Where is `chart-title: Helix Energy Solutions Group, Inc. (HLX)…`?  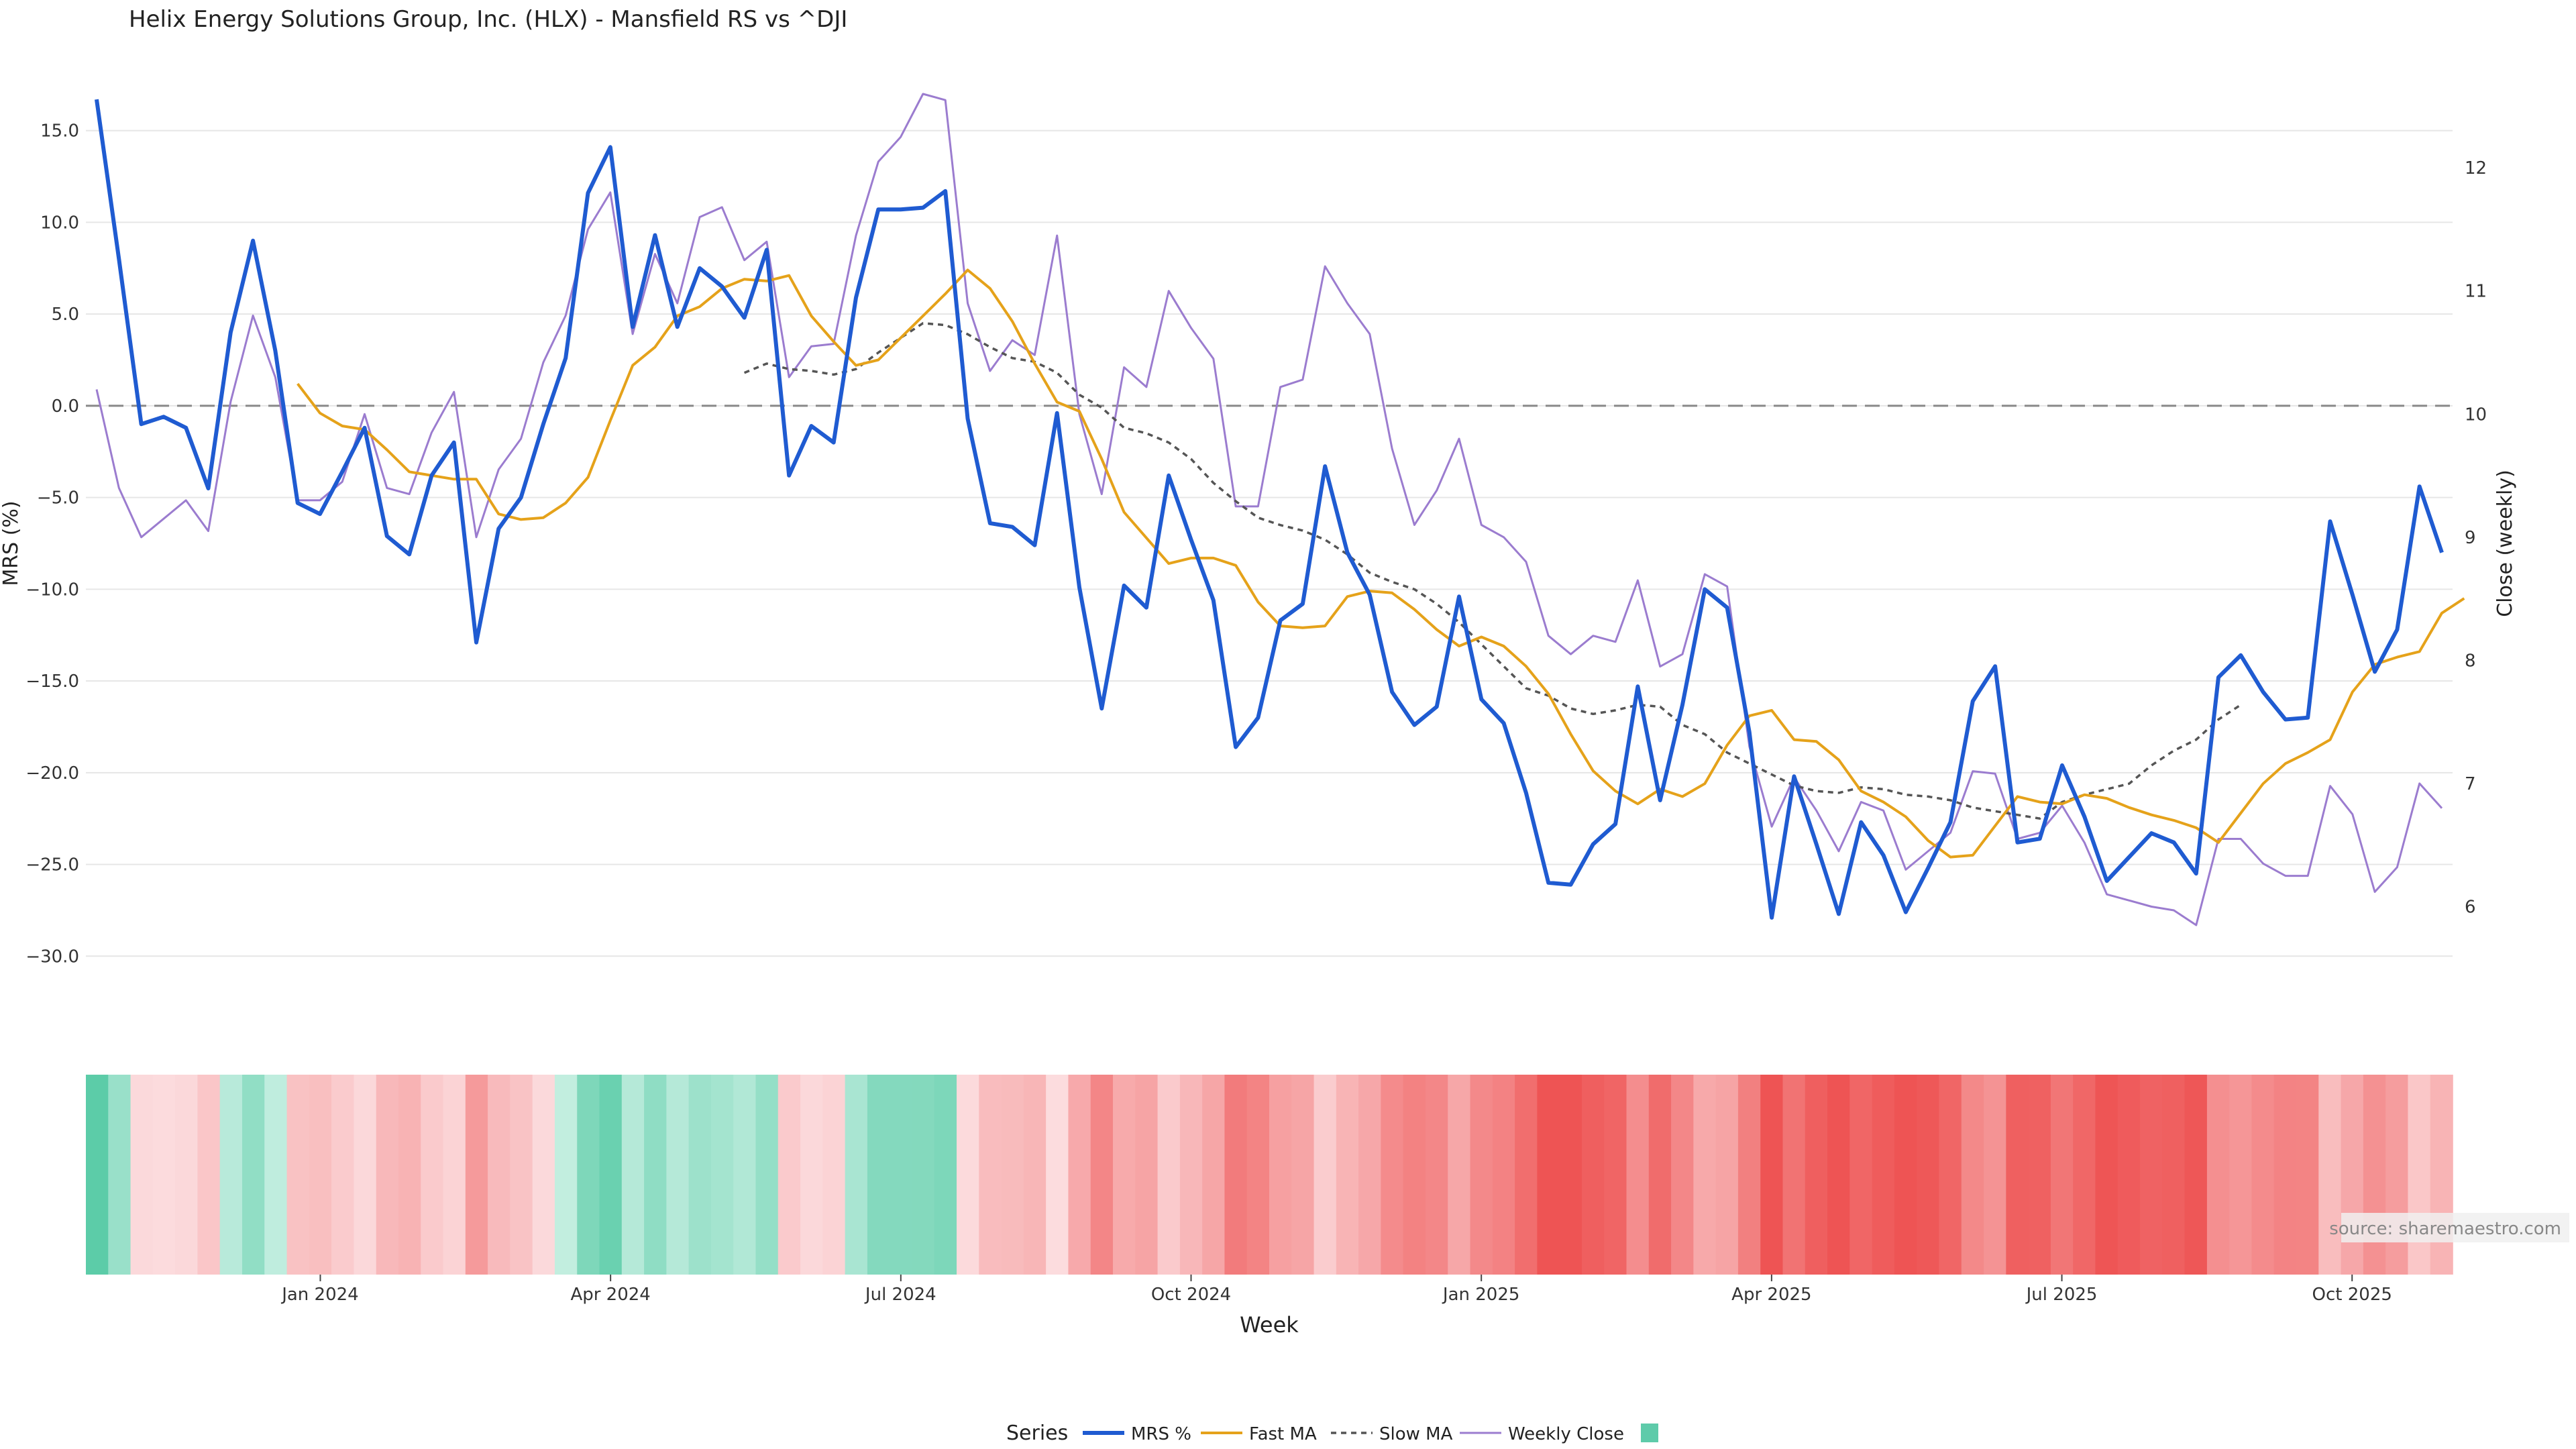 chart-title: Helix Energy Solutions Group, Inc. (HLX)… is located at coordinates (488, 19).